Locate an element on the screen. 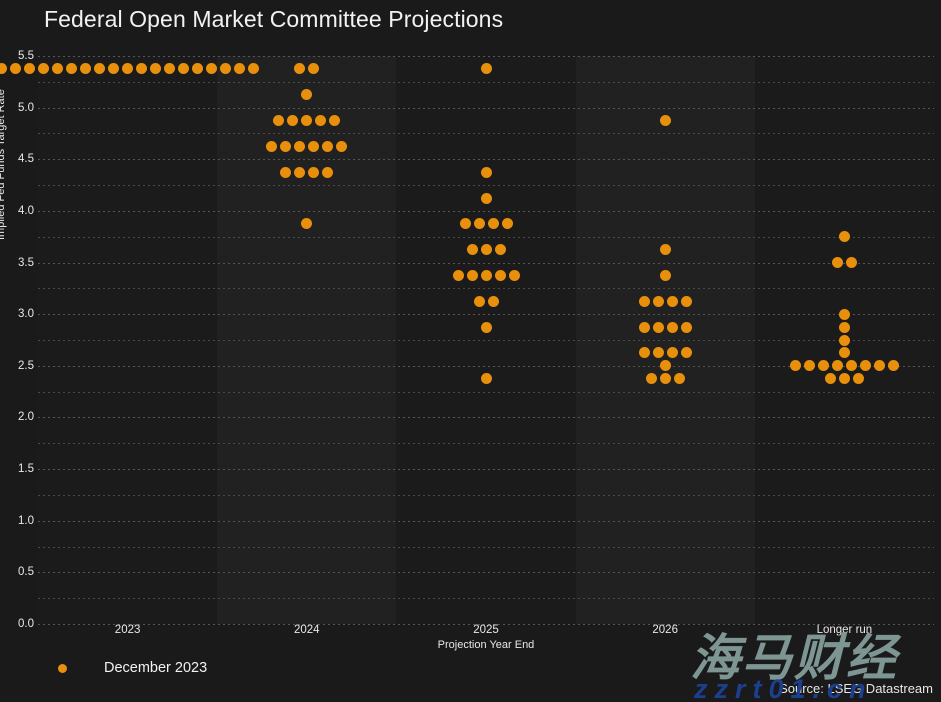 The image size is (941, 702). y-axis-tick-label: 0.0 is located at coordinates (26, 624).